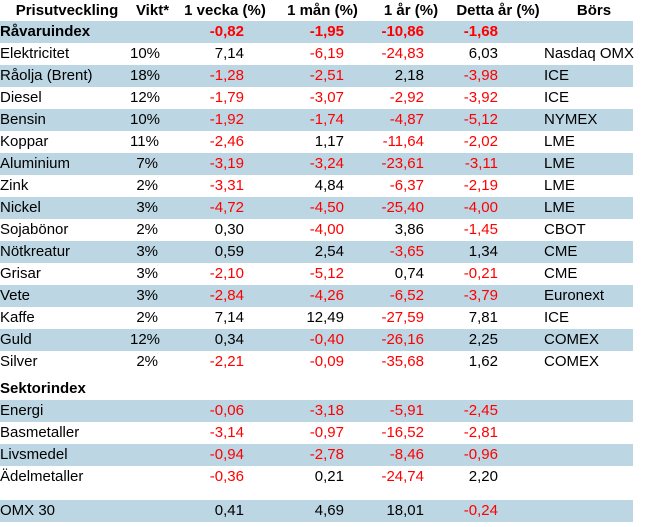  What do you see at coordinates (316, 389) in the screenshot?
I see `section-title: Sektorindex` at bounding box center [316, 389].